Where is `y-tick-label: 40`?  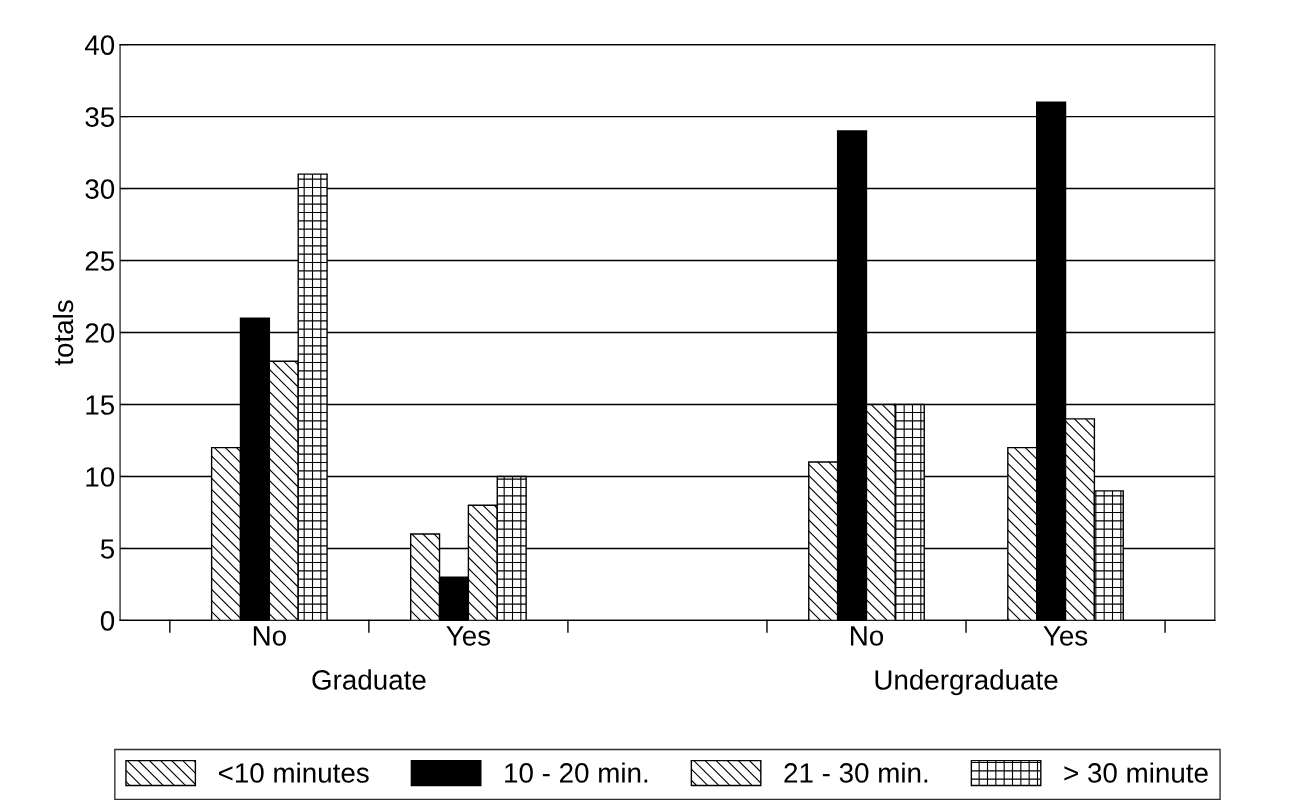 y-tick-label: 40 is located at coordinates (99, 45).